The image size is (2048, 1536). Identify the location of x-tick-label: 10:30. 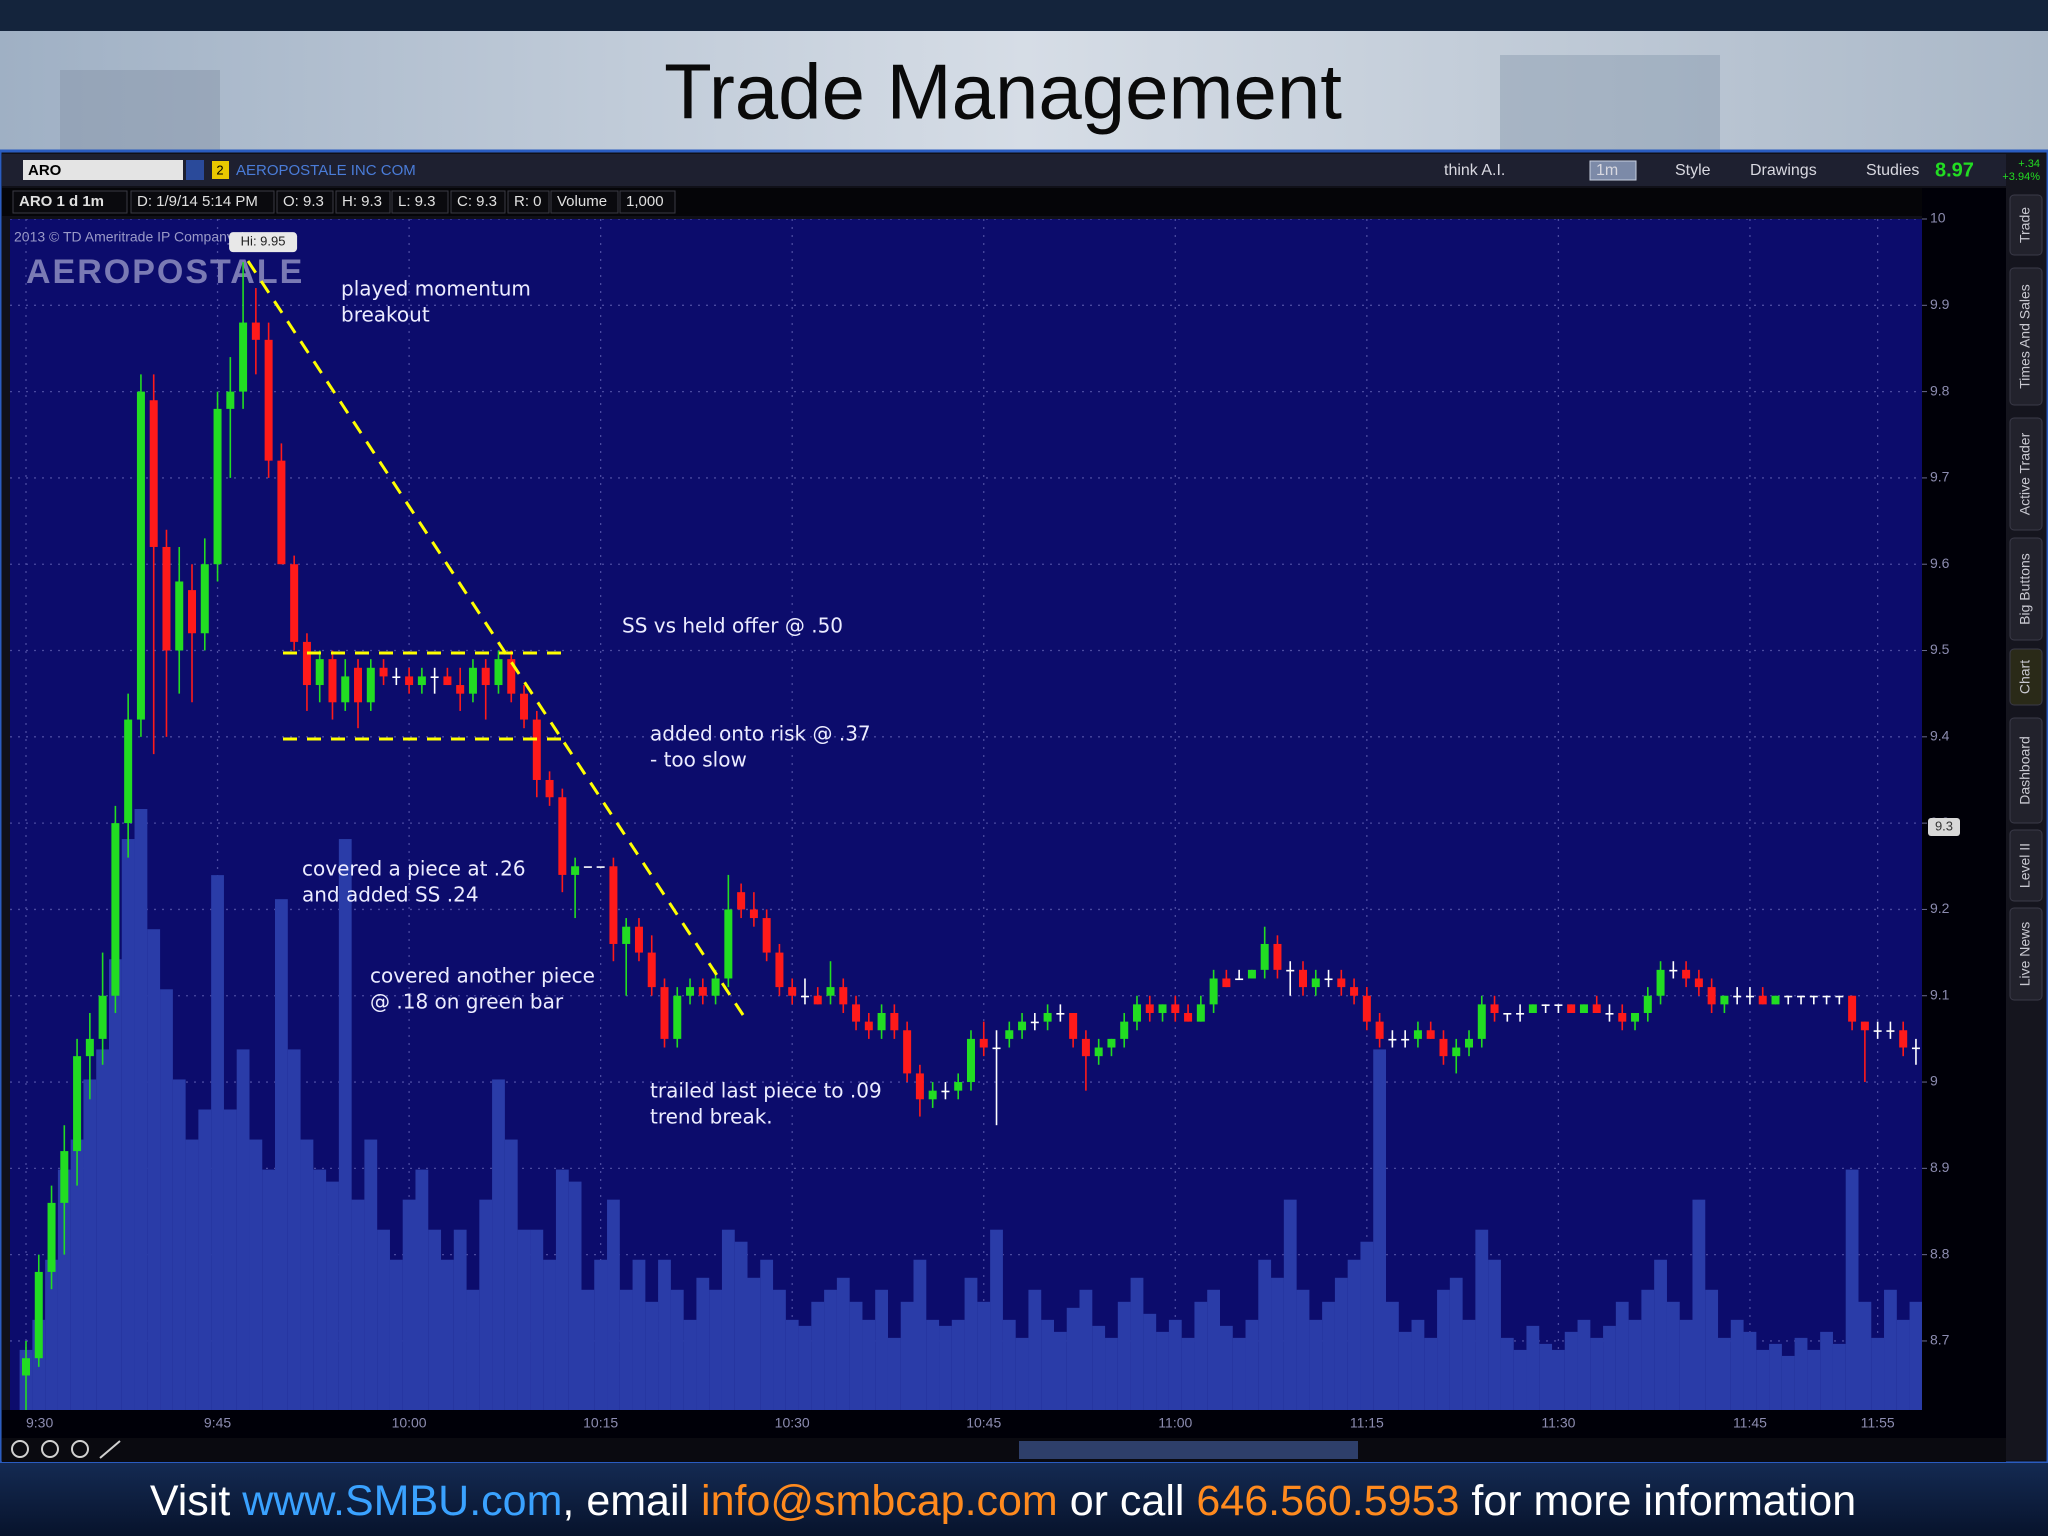
(792, 1423).